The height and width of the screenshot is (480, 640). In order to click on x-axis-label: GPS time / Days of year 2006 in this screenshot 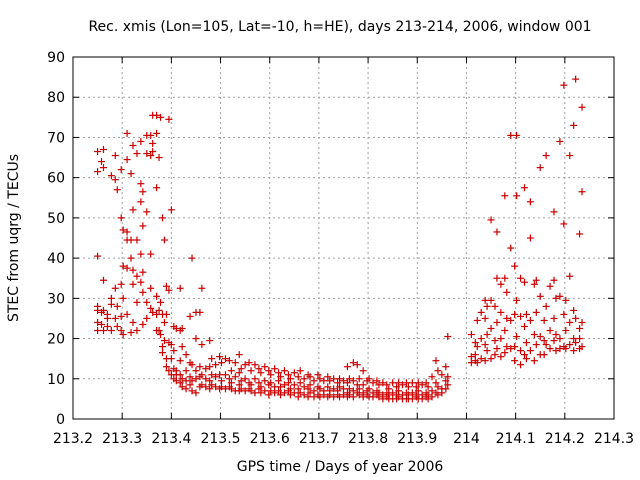, I will do `click(340, 467)`.